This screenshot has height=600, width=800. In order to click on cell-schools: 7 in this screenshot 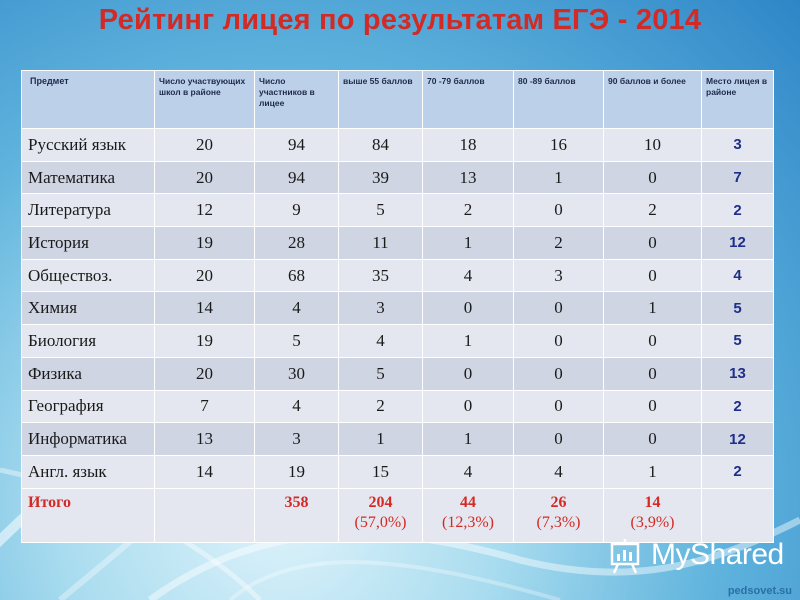, I will do `click(204, 406)`.